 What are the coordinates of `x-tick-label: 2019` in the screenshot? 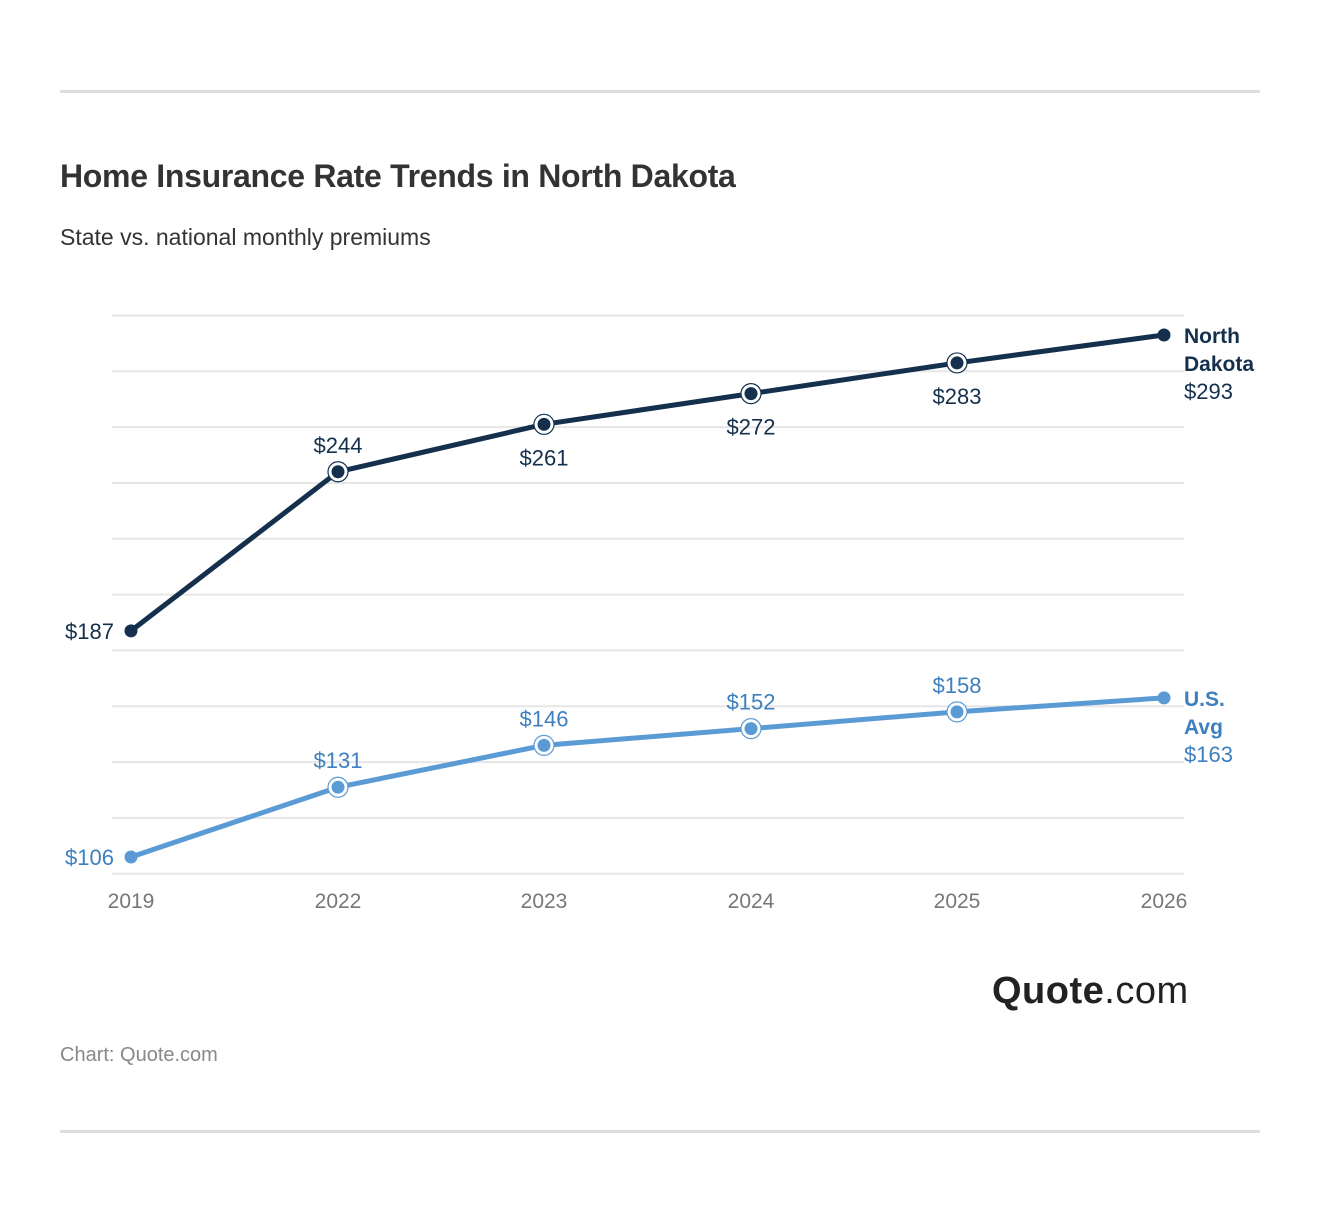 It's located at (131, 901).